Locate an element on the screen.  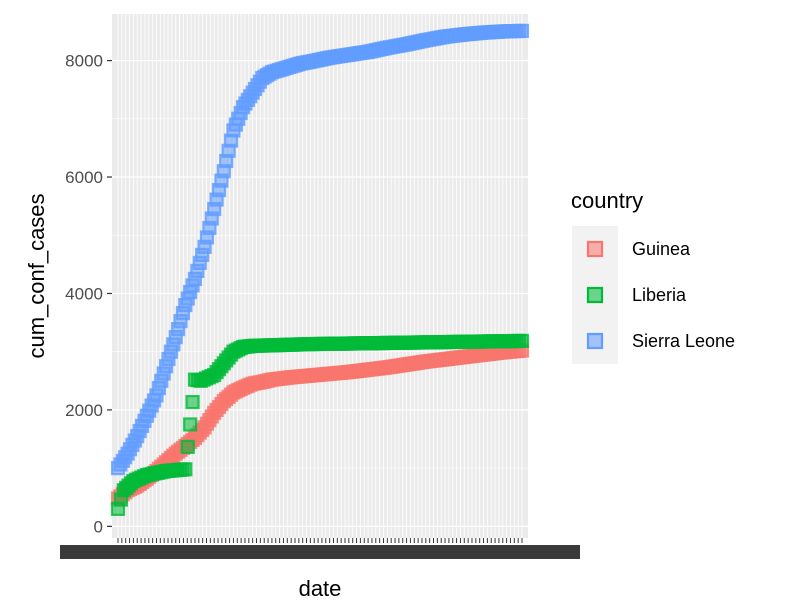
y-axis-title: cum_conf_cases is located at coordinates (36, 275).